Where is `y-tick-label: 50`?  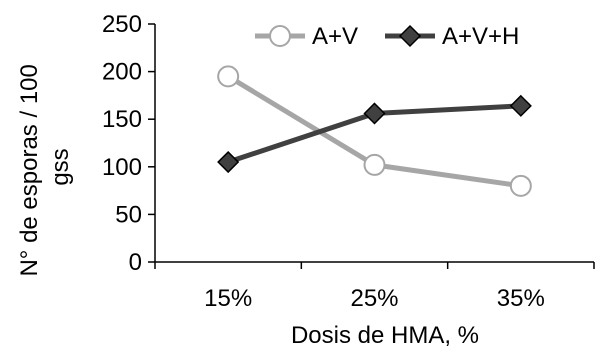 y-tick-label: 50 is located at coordinates (128, 214).